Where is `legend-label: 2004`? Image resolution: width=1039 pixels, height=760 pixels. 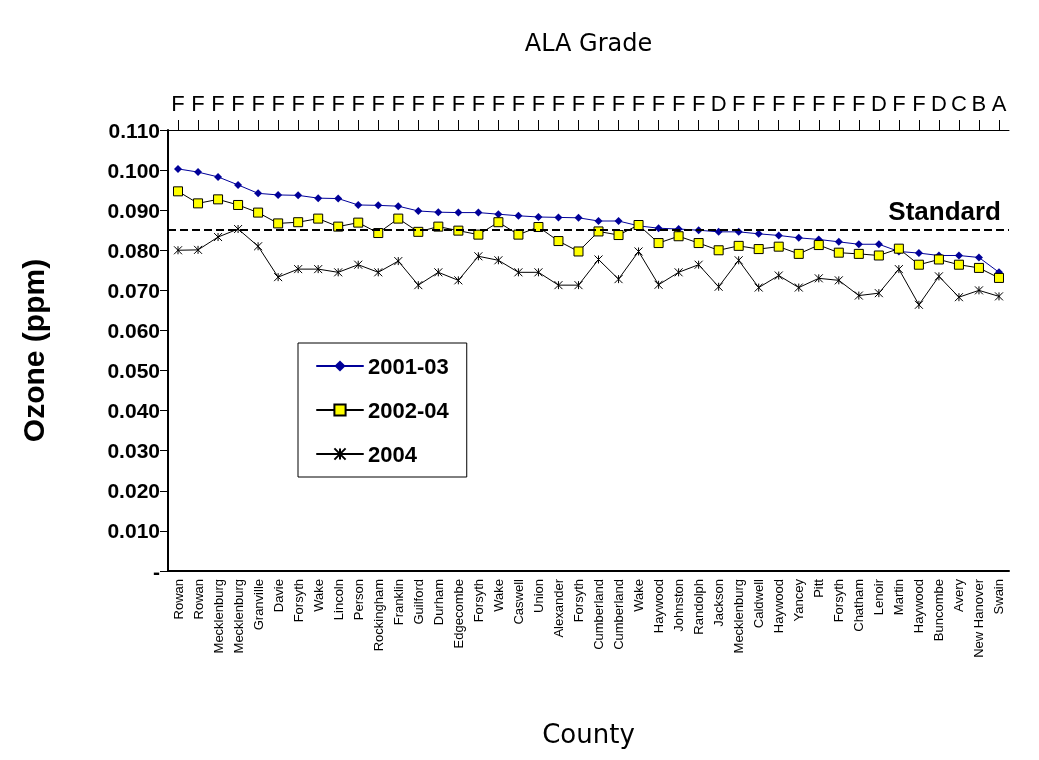
legend-label: 2004 is located at coordinates (393, 454).